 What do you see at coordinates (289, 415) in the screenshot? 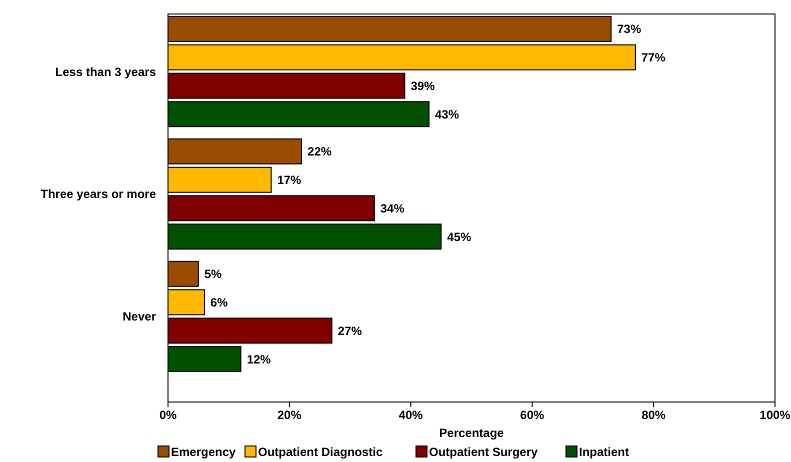
I see `x-tick-label: 20%` at bounding box center [289, 415].